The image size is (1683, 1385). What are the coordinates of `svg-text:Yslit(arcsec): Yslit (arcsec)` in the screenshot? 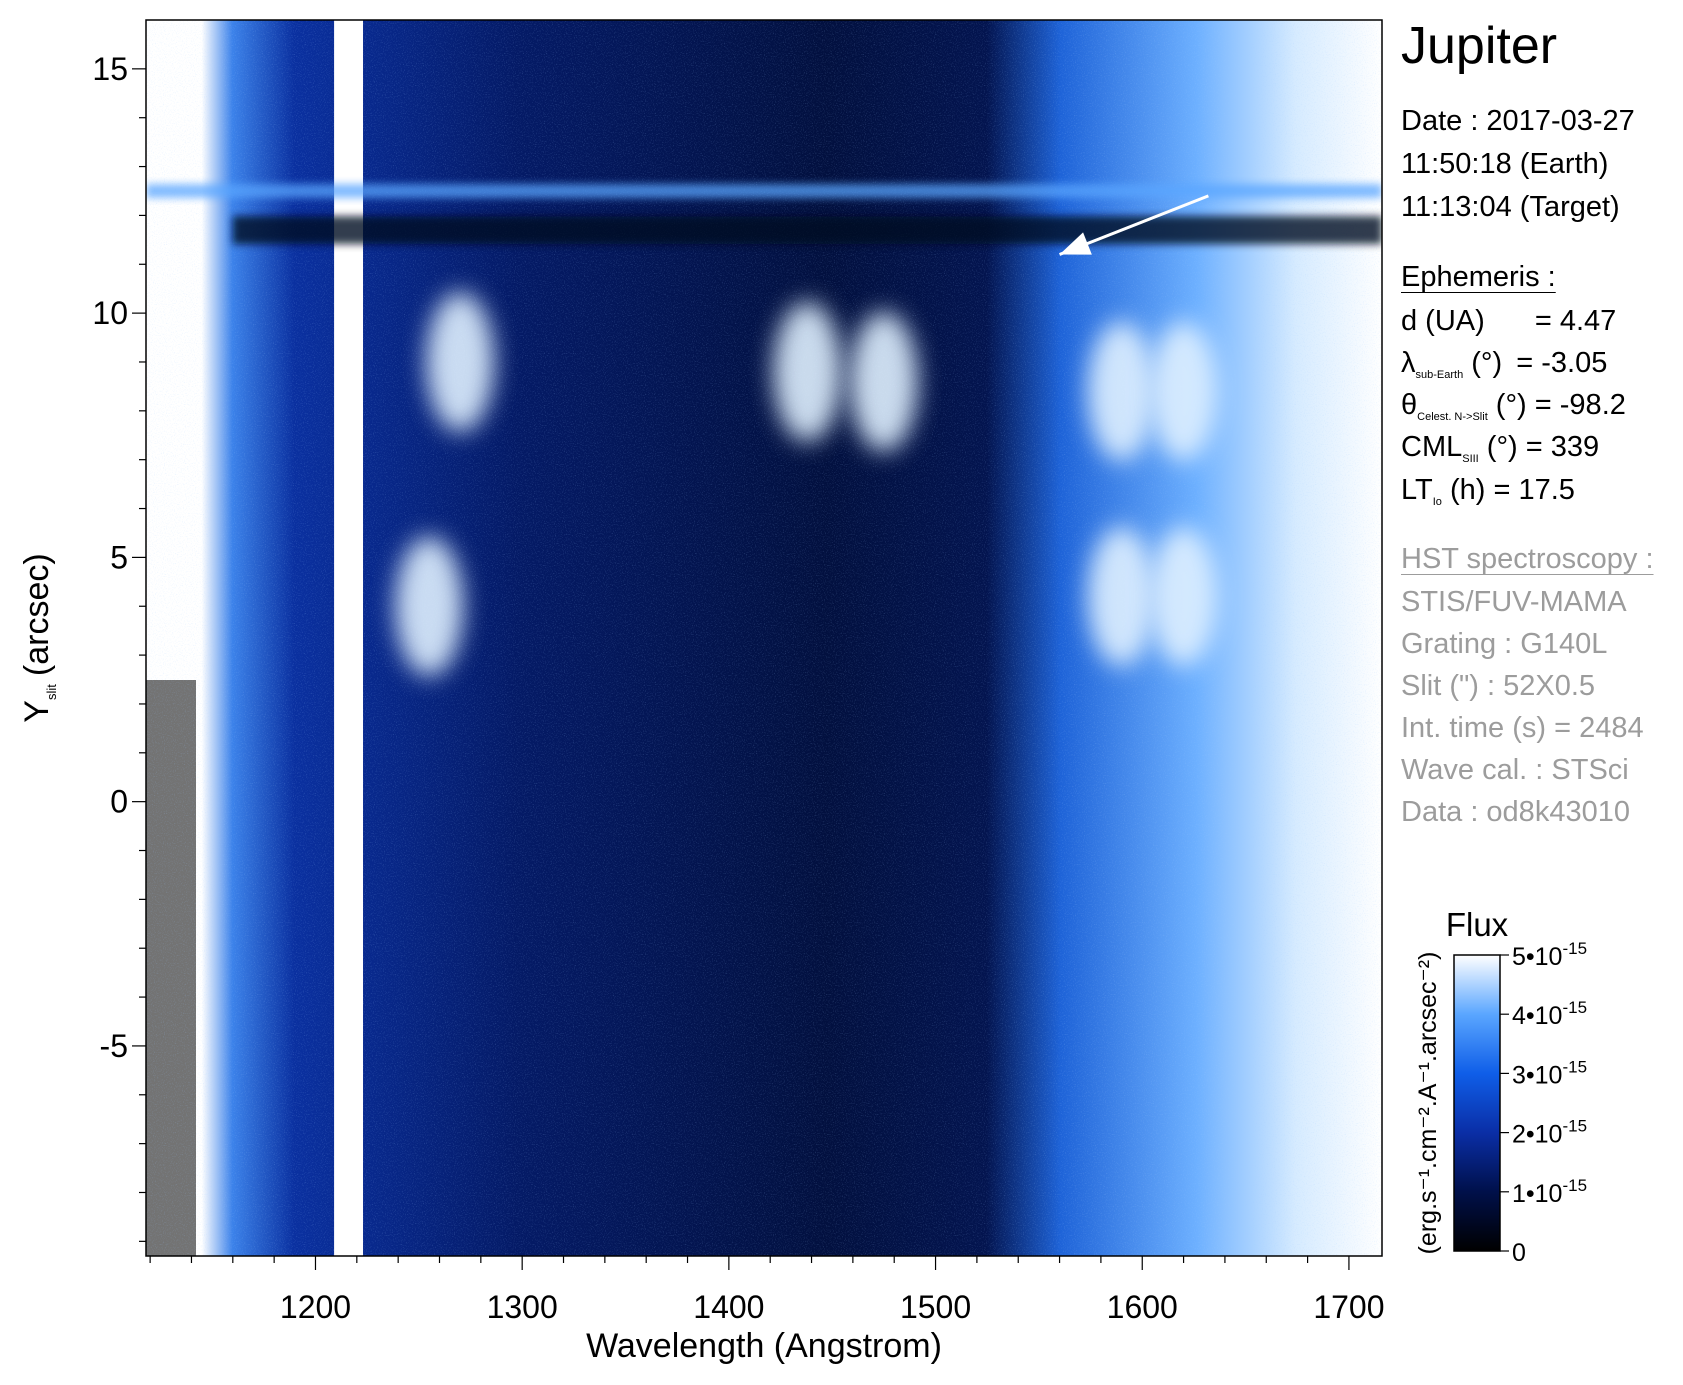 It's located at (38, 637).